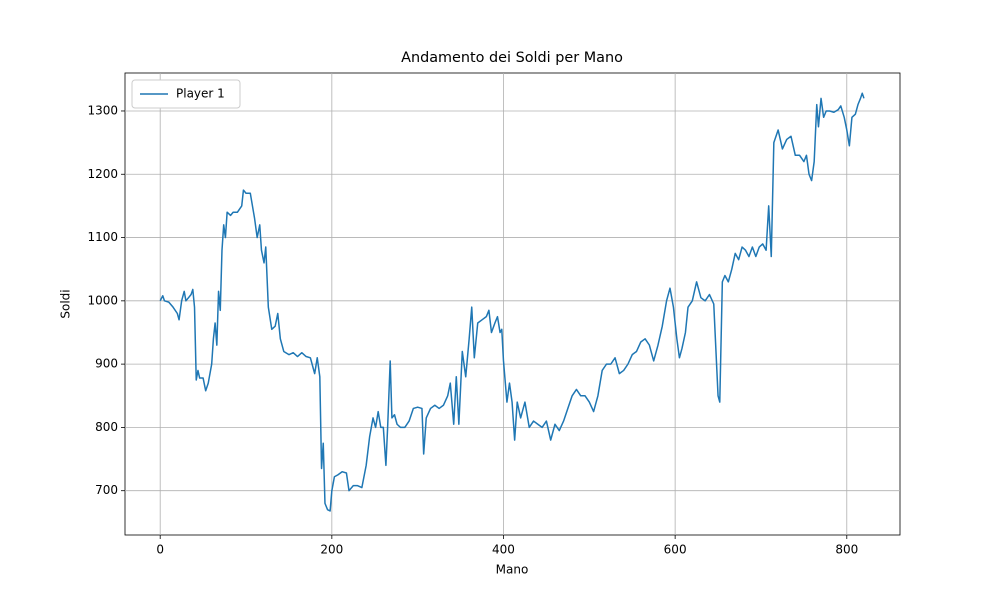 Image resolution: width=1000 pixels, height=600 pixels. What do you see at coordinates (66, 303) in the screenshot?
I see `y-axis-label: Soldi` at bounding box center [66, 303].